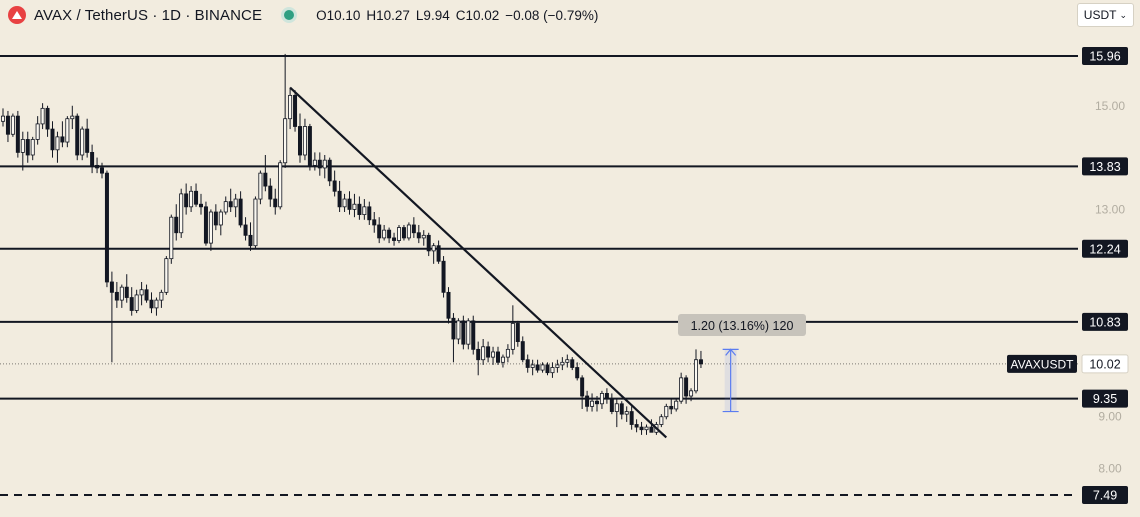 This screenshot has width=1140, height=517. I want to click on ohlc-close: C10.02, so click(477, 15).